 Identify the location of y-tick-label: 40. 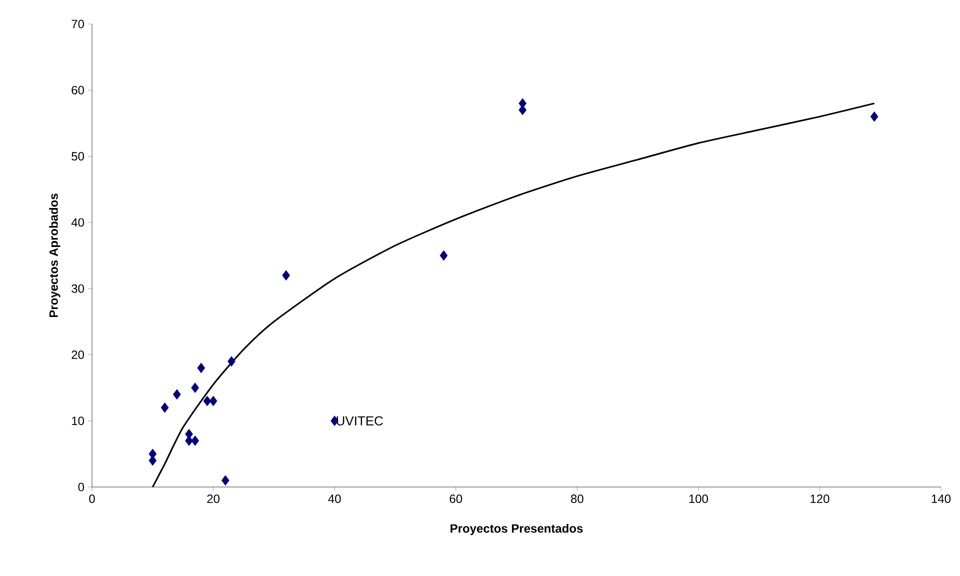
(77, 222).